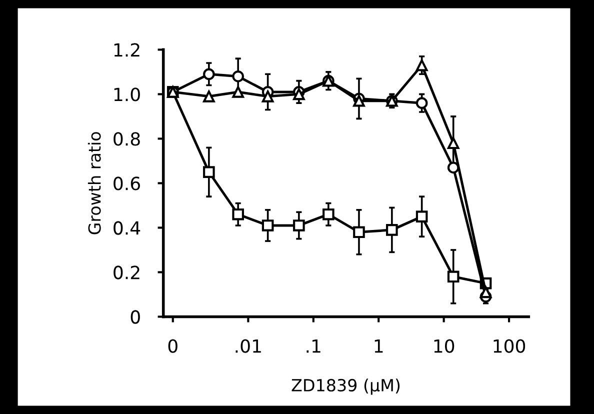 This screenshot has width=594, height=414. I want to click on y-tick-label: 1.0, so click(127, 95).